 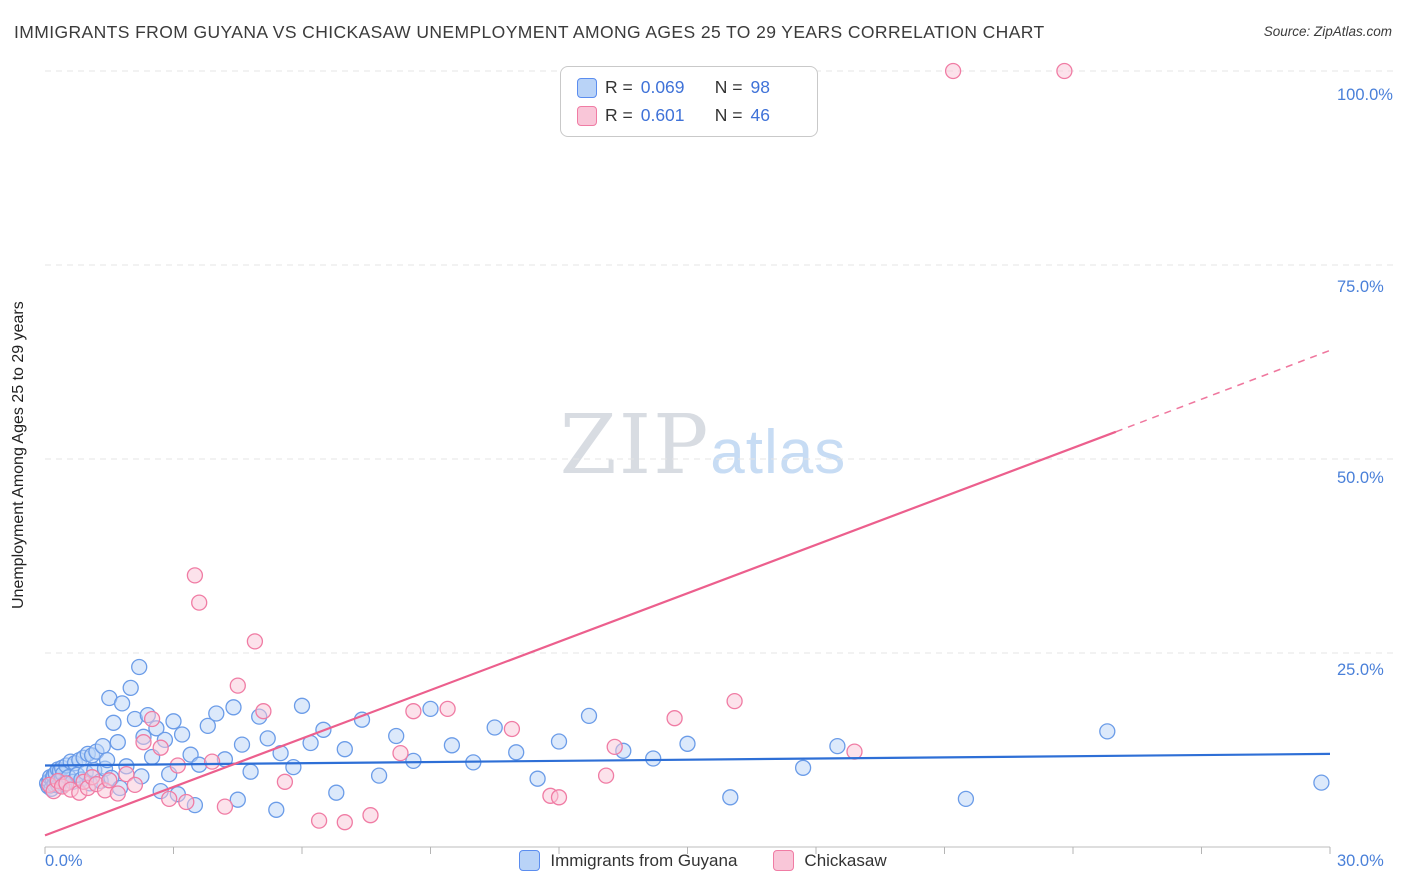 I want to click on x-axis-max-label: 30.0%, so click(x=1360, y=861).